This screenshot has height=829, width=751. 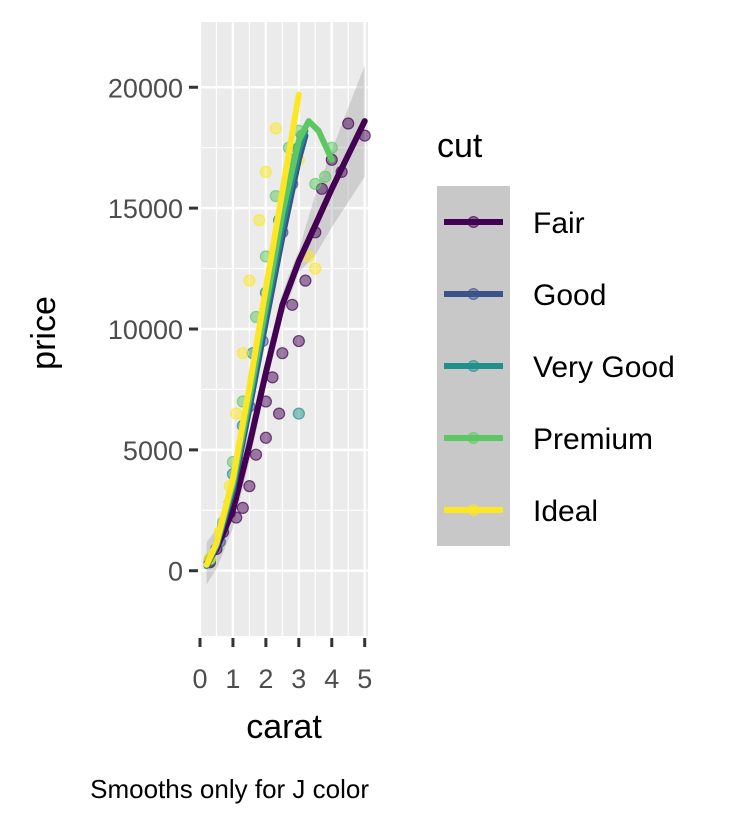 What do you see at coordinates (265, 679) in the screenshot?
I see `x-tick-label: 2` at bounding box center [265, 679].